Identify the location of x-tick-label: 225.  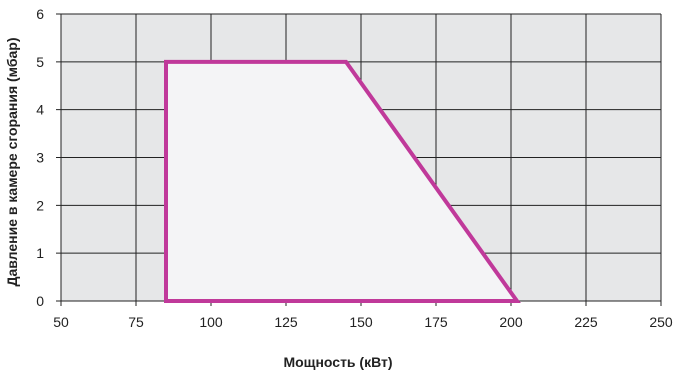
(586, 322).